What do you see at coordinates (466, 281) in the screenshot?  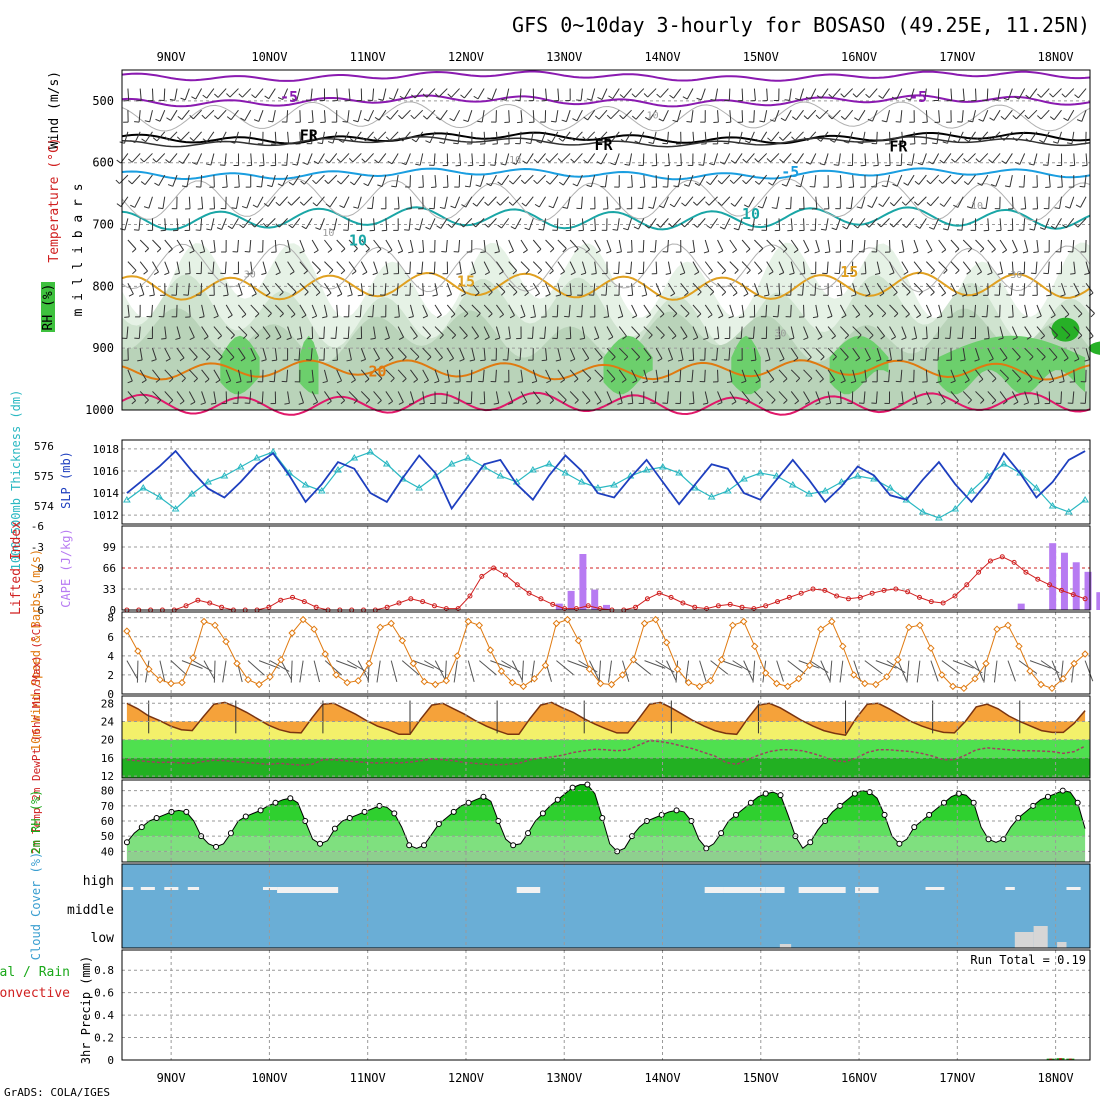 I see `temp-contour-label: 15` at bounding box center [466, 281].